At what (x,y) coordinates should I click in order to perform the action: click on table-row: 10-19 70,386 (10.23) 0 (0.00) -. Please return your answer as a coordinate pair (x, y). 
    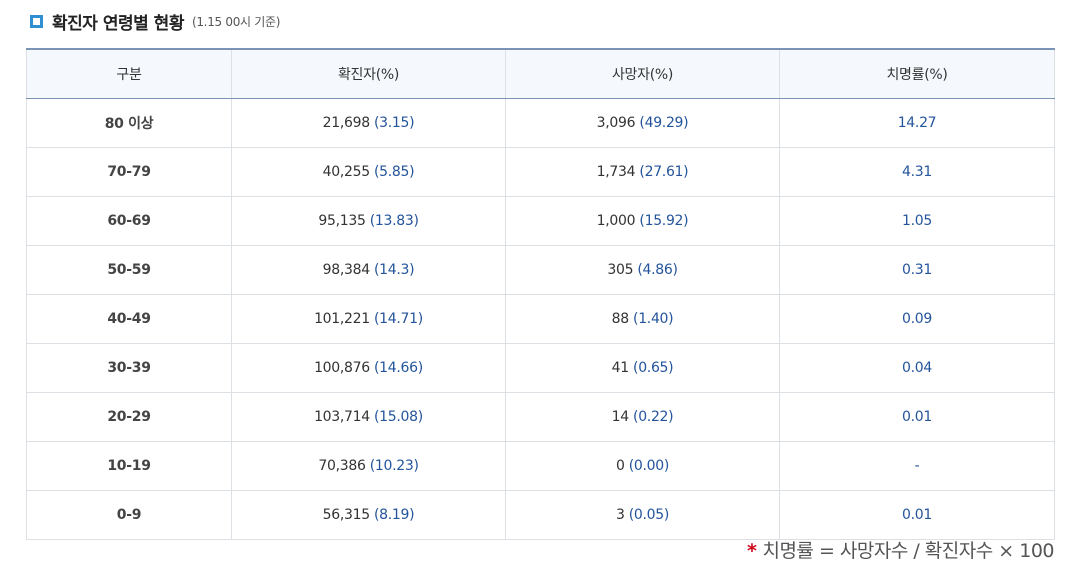
    Looking at the image, I should click on (540, 466).